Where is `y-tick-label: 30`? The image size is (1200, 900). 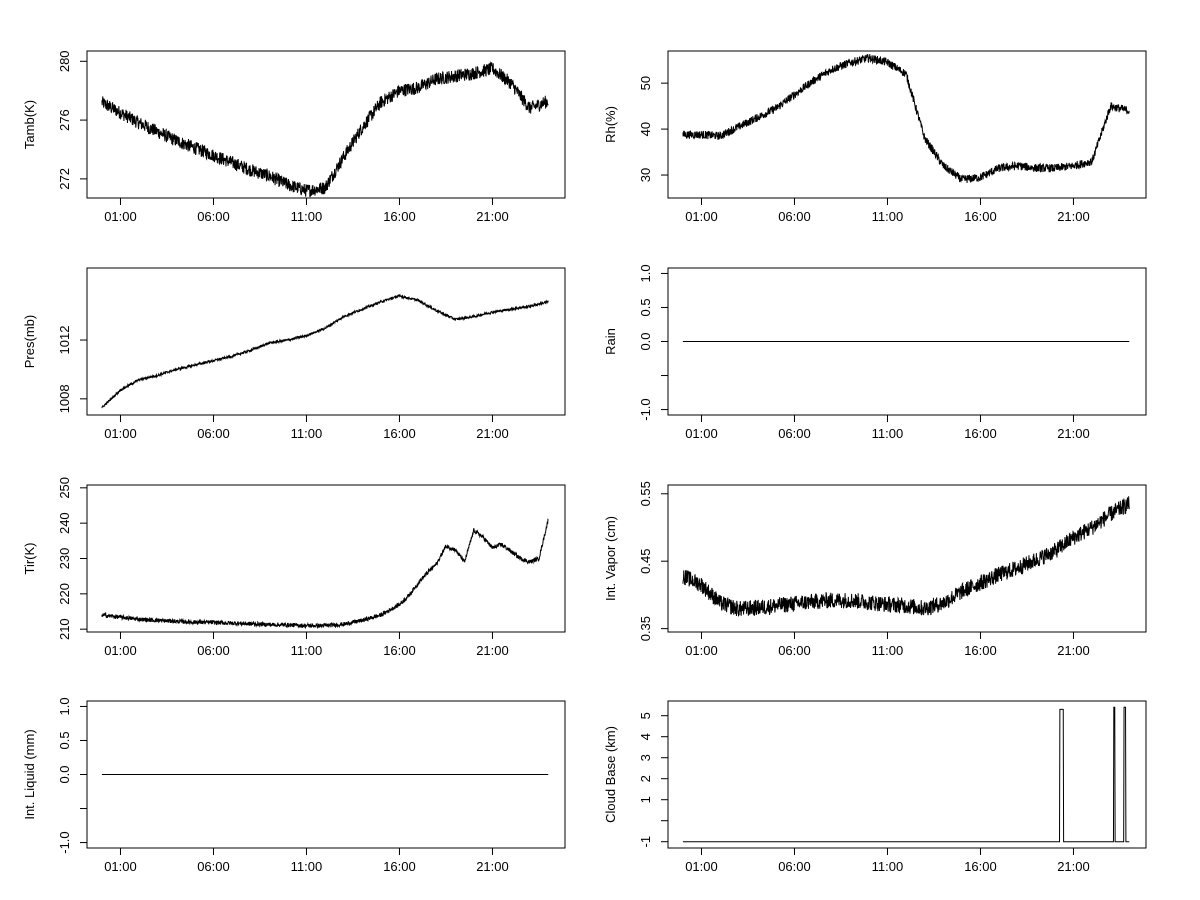
y-tick-label: 30 is located at coordinates (645, 175).